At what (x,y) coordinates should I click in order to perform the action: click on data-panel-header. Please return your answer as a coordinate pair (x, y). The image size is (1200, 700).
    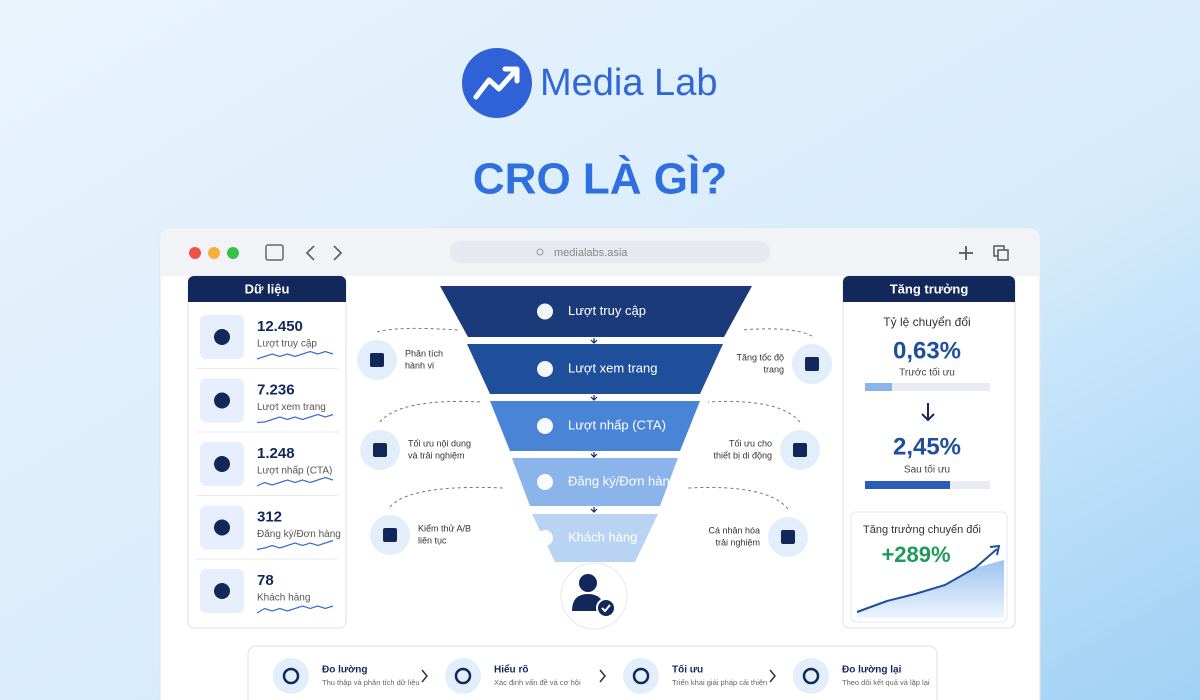
    Looking at the image, I should click on (267, 289).